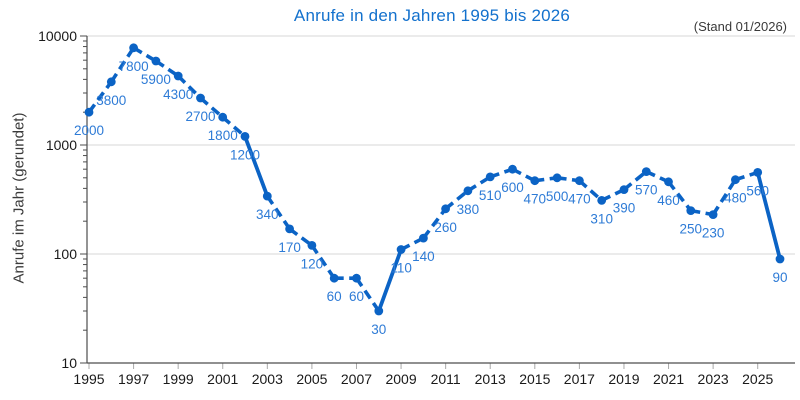 The width and height of the screenshot is (800, 400). Describe the element at coordinates (740, 26) in the screenshot. I see `stand-annotation: (Stand 01/2026)` at that location.